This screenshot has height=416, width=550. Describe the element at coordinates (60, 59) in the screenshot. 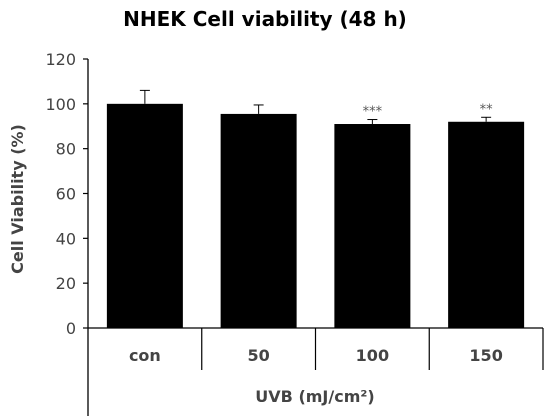

I see `y-tick-label: 120` at that location.